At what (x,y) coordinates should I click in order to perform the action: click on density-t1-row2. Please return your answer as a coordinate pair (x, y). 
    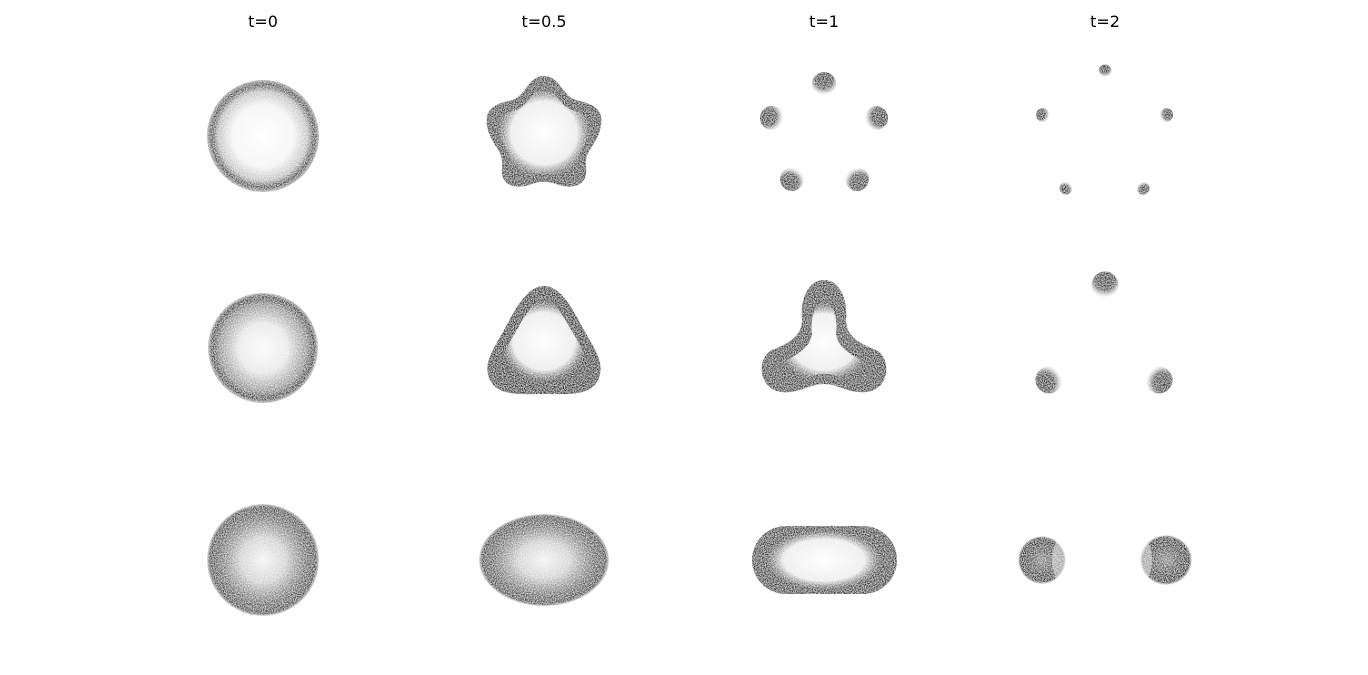
    Looking at the image, I should click on (824, 336).